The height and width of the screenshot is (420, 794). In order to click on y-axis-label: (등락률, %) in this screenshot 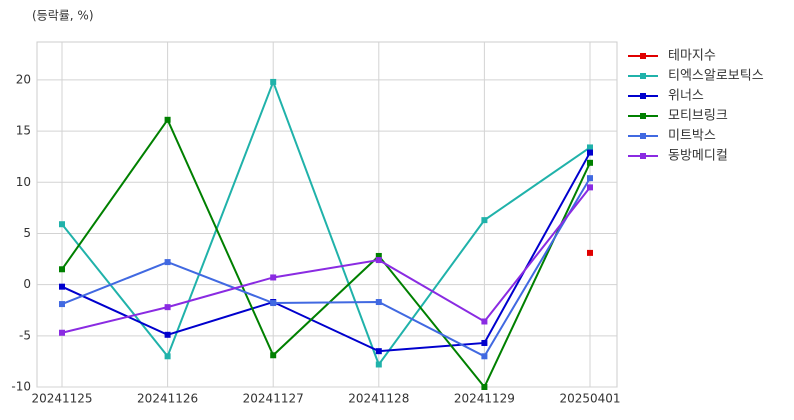, I will do `click(63, 16)`.